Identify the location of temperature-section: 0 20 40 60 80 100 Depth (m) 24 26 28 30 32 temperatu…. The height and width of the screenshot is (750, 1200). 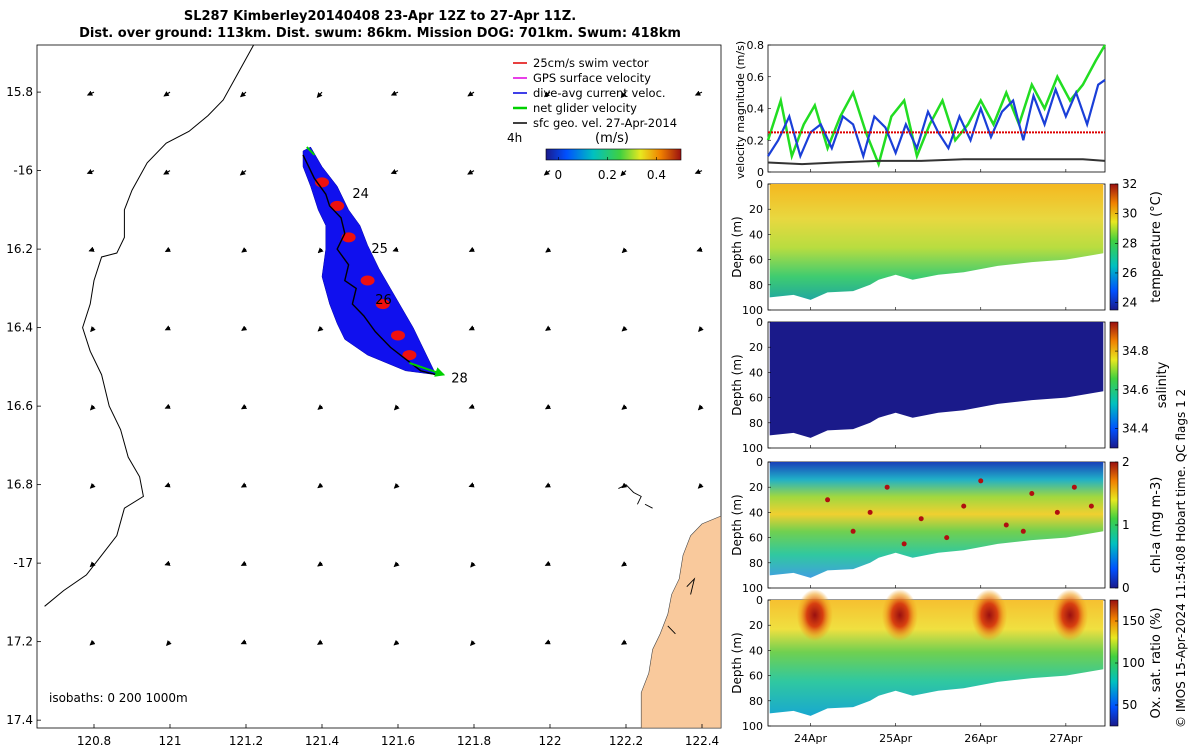
(947, 247).